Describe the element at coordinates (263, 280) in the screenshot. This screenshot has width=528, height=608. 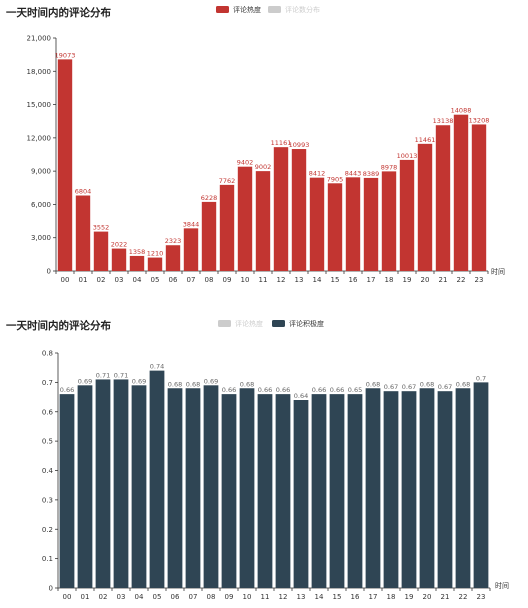
I see `chart-1-x-tick-label: 11` at that location.